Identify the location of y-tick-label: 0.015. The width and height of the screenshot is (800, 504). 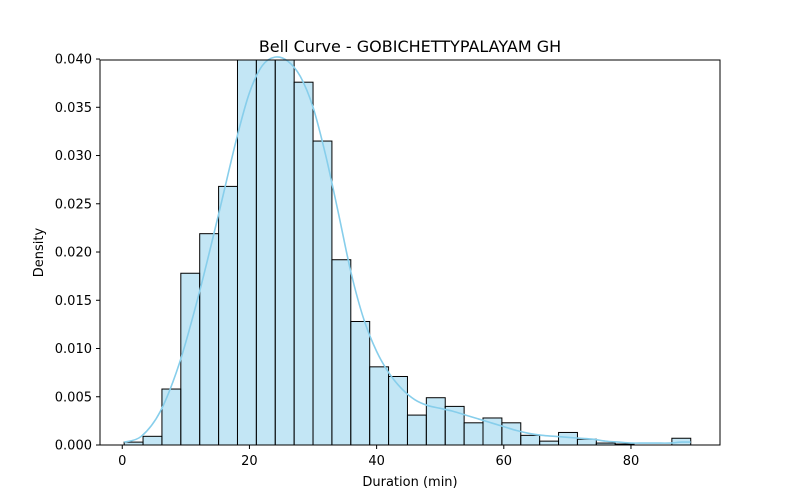
(73, 301).